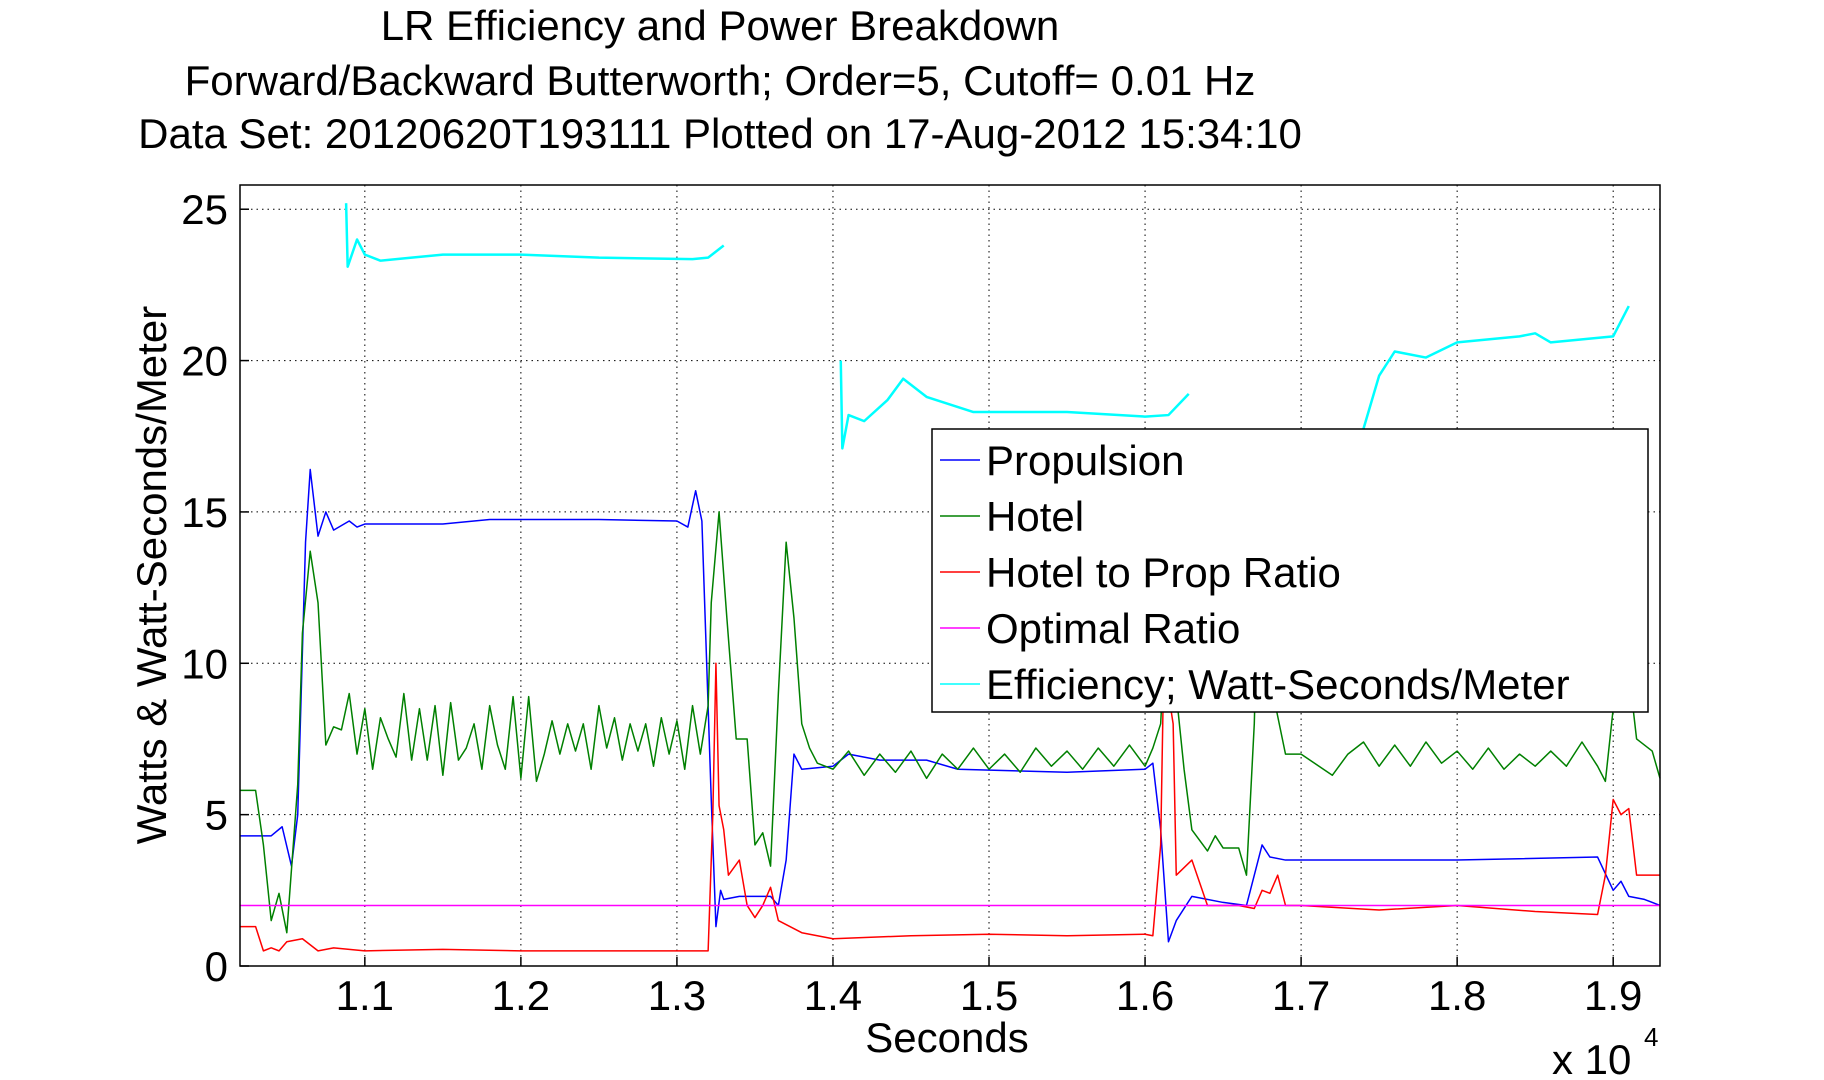 Image resolution: width=1824 pixels, height=1080 pixels. I want to click on y-tick-label: 0, so click(216, 966).